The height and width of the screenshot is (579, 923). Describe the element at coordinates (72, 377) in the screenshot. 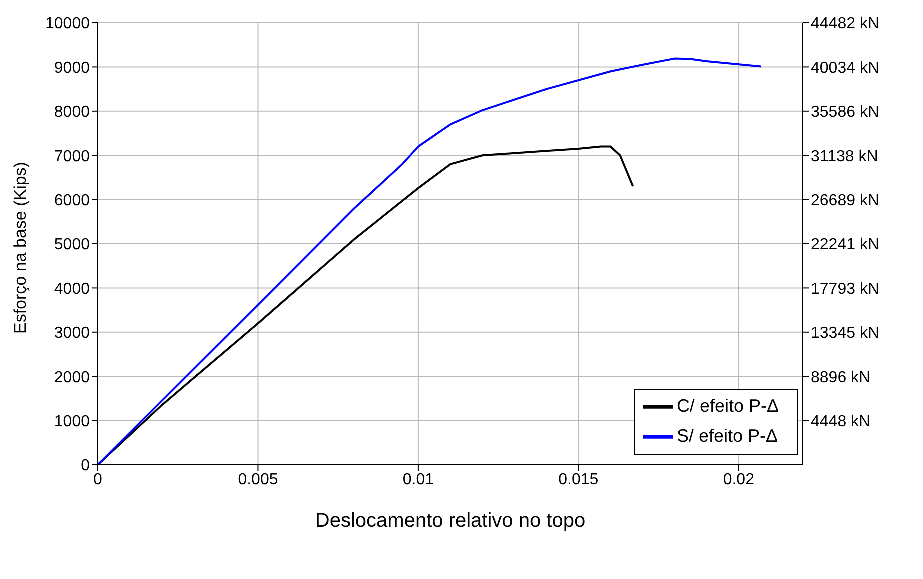

I see `y-tick-label: 2000` at that location.